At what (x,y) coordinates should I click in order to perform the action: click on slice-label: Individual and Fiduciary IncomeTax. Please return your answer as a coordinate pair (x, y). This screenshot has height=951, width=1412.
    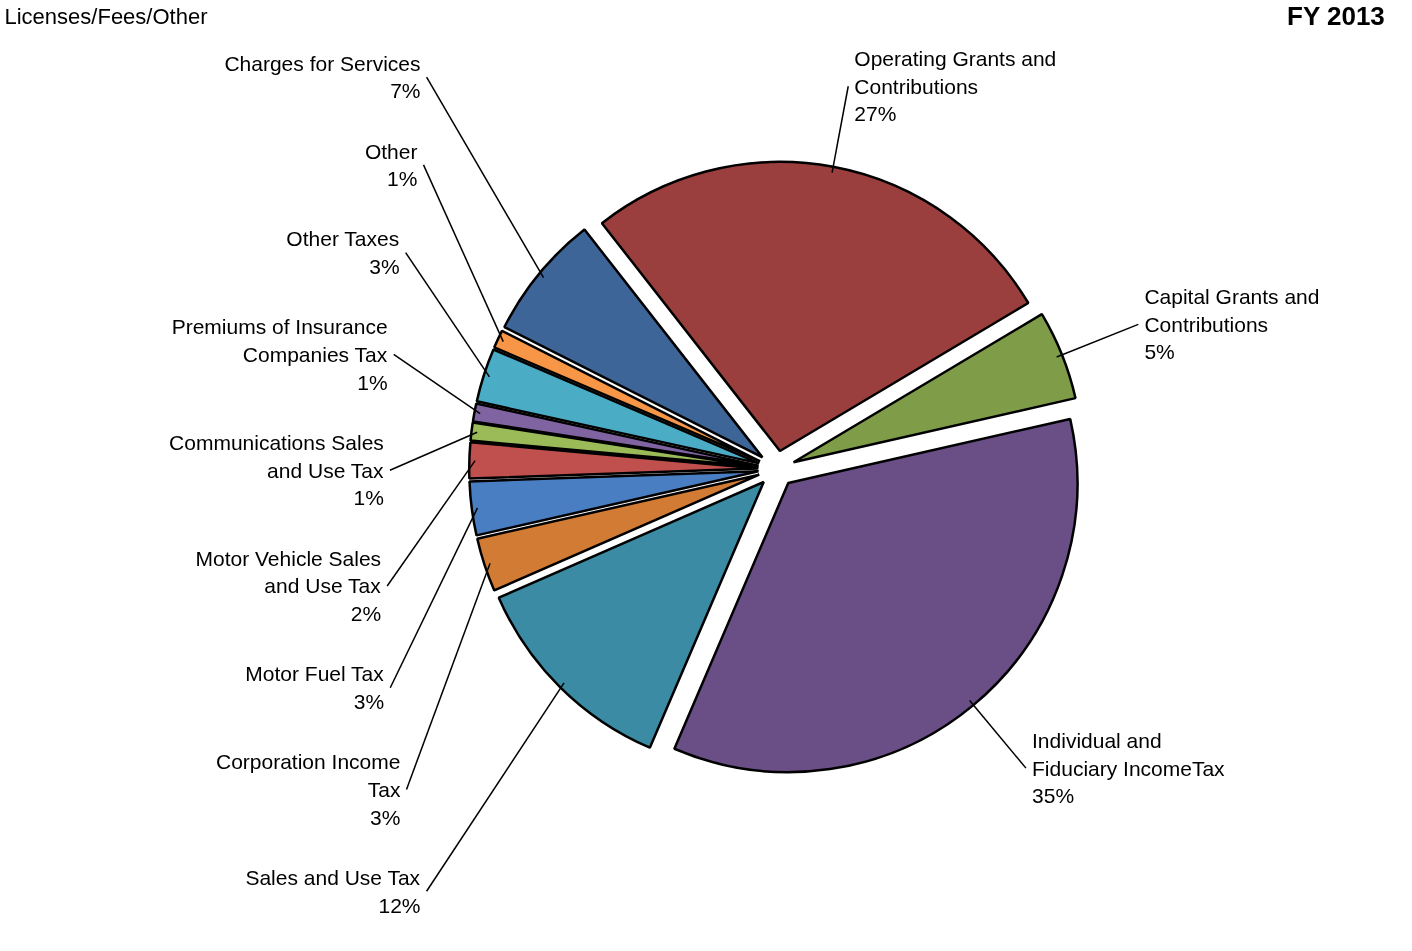
    Looking at the image, I should click on (1129, 754).